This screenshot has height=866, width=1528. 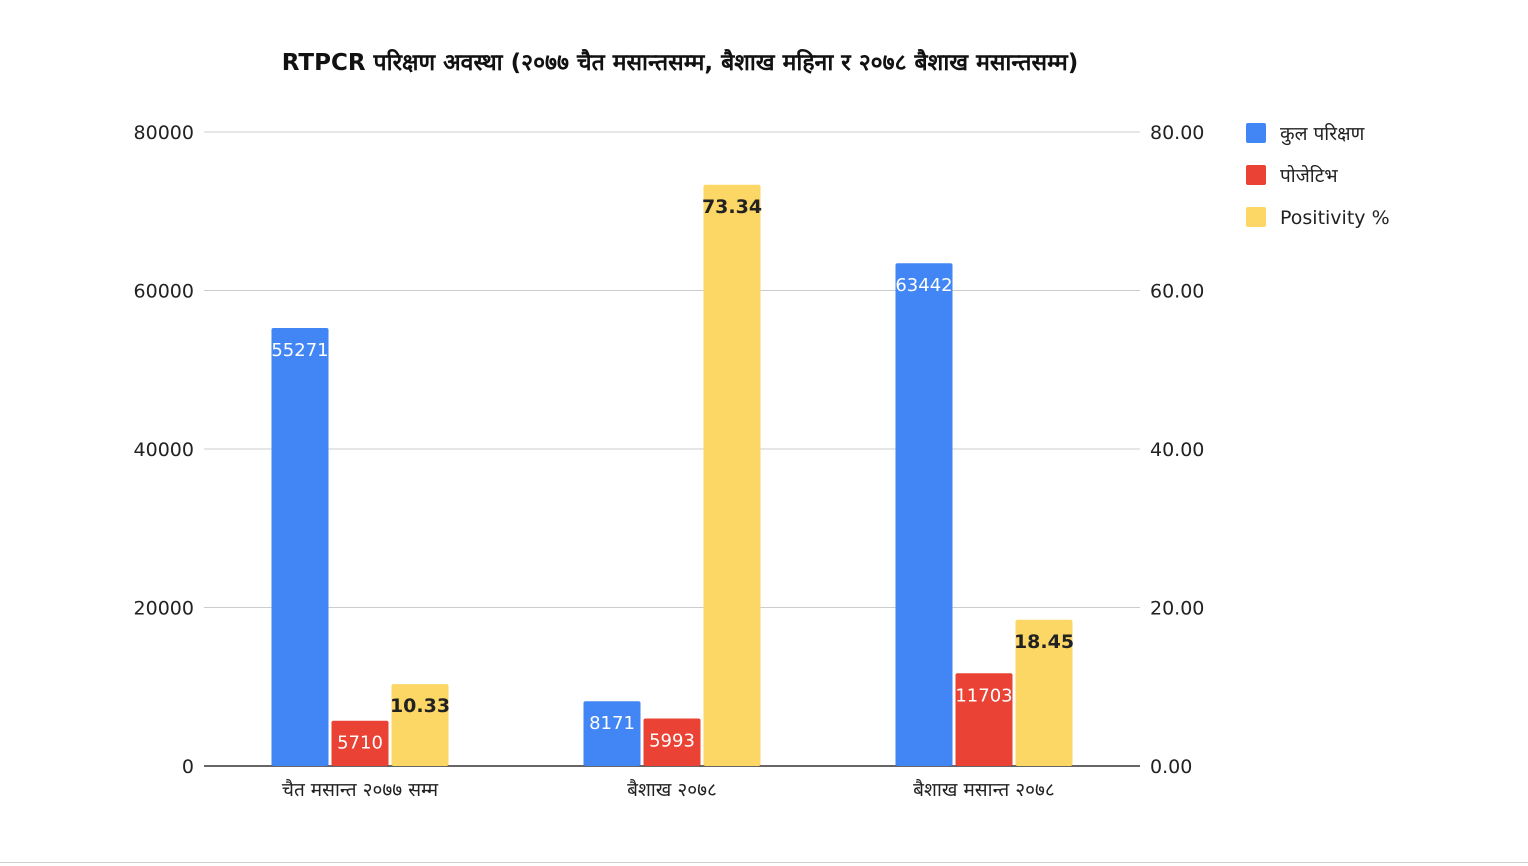 I want to click on left-tick-label: 0, so click(x=188, y=767).